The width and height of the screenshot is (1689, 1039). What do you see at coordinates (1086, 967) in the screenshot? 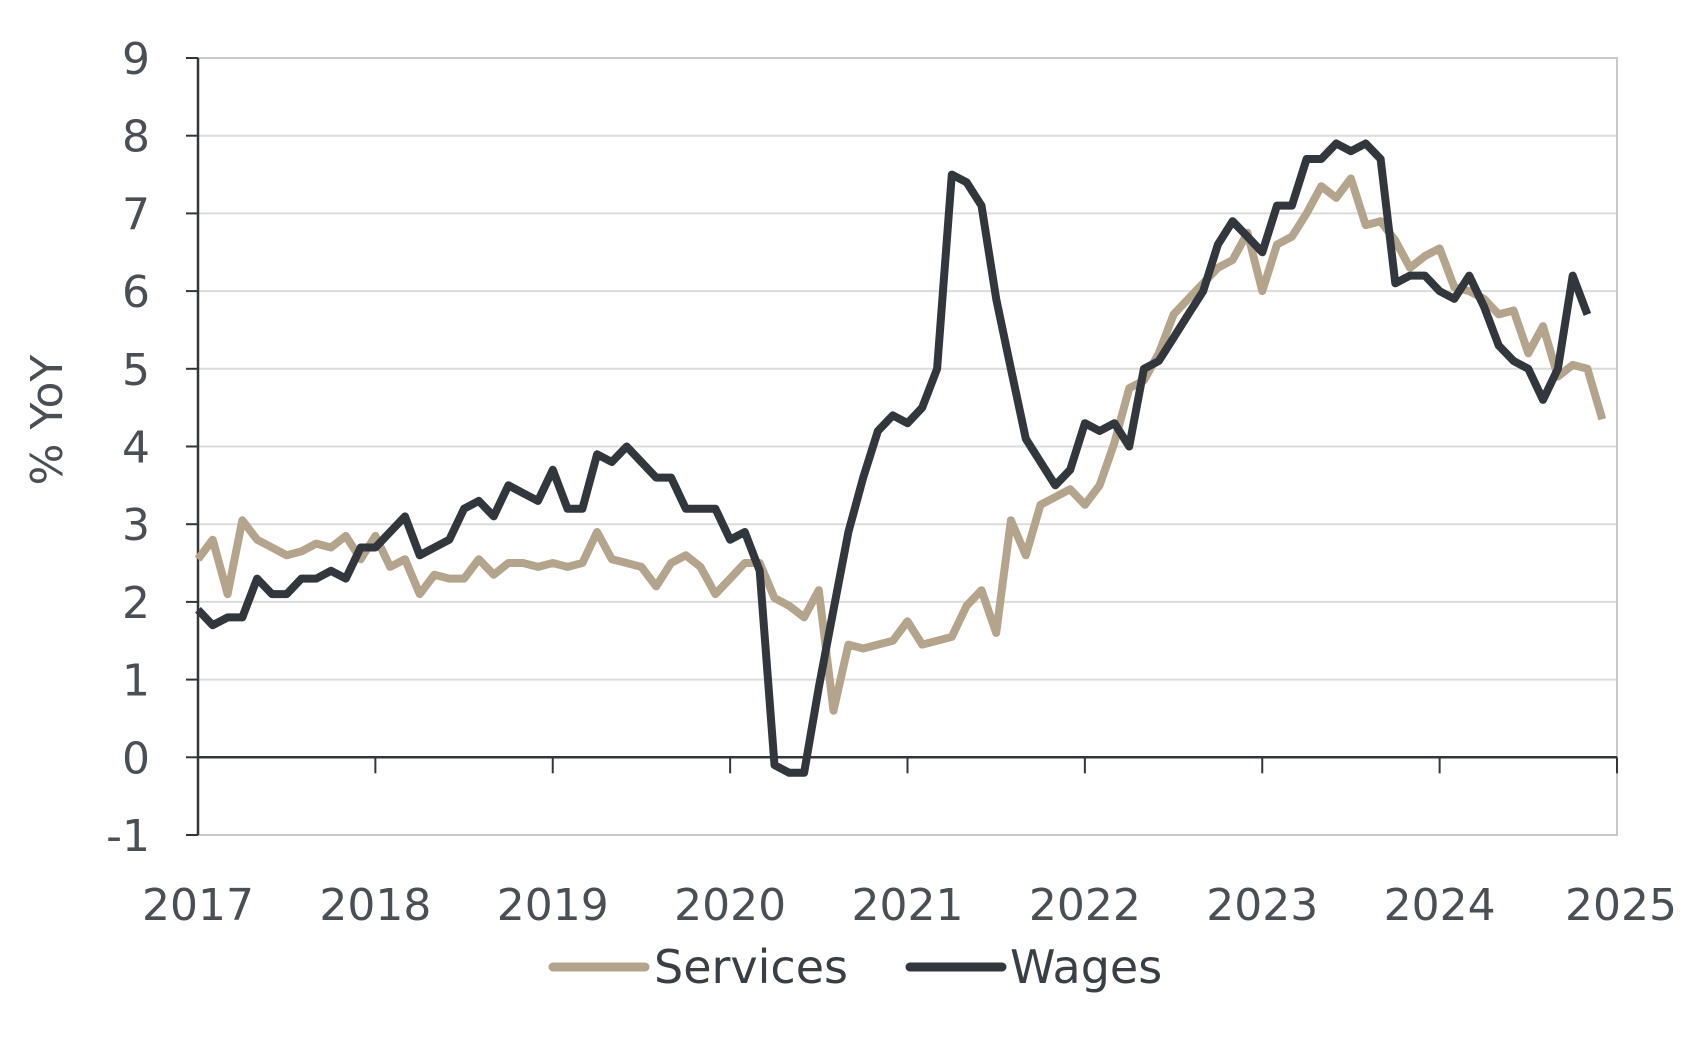
I see `legend-label: Wages` at bounding box center [1086, 967].